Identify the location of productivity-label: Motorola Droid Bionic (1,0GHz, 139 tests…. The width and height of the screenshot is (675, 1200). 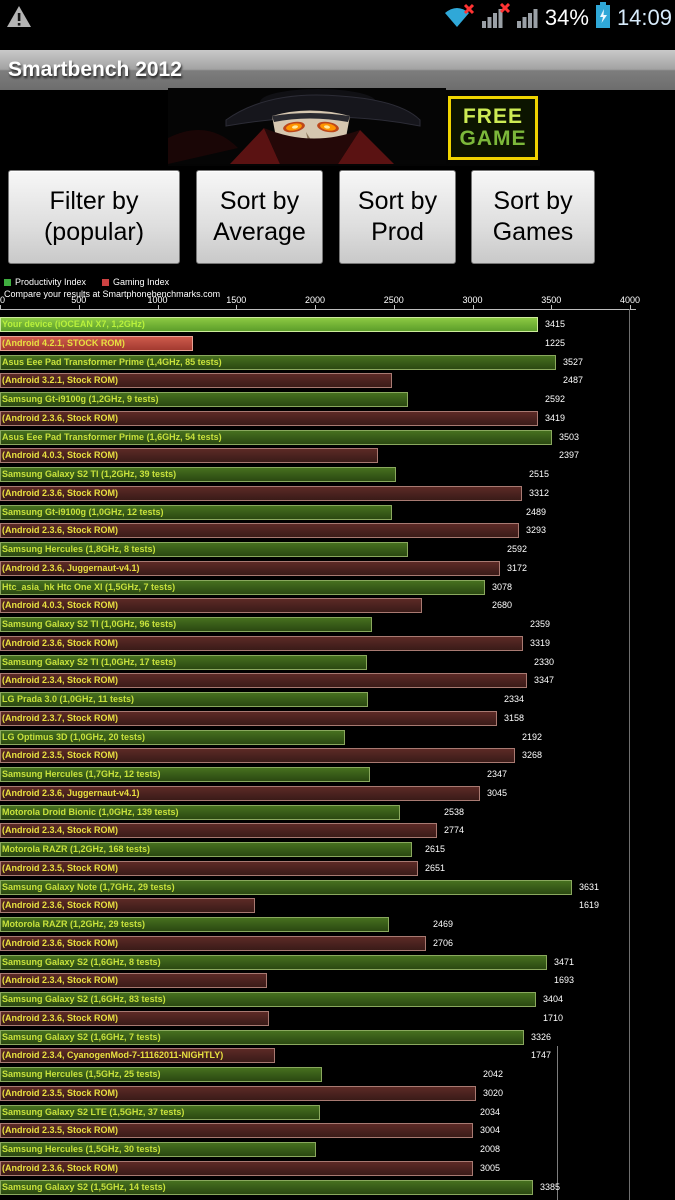
(90, 811).